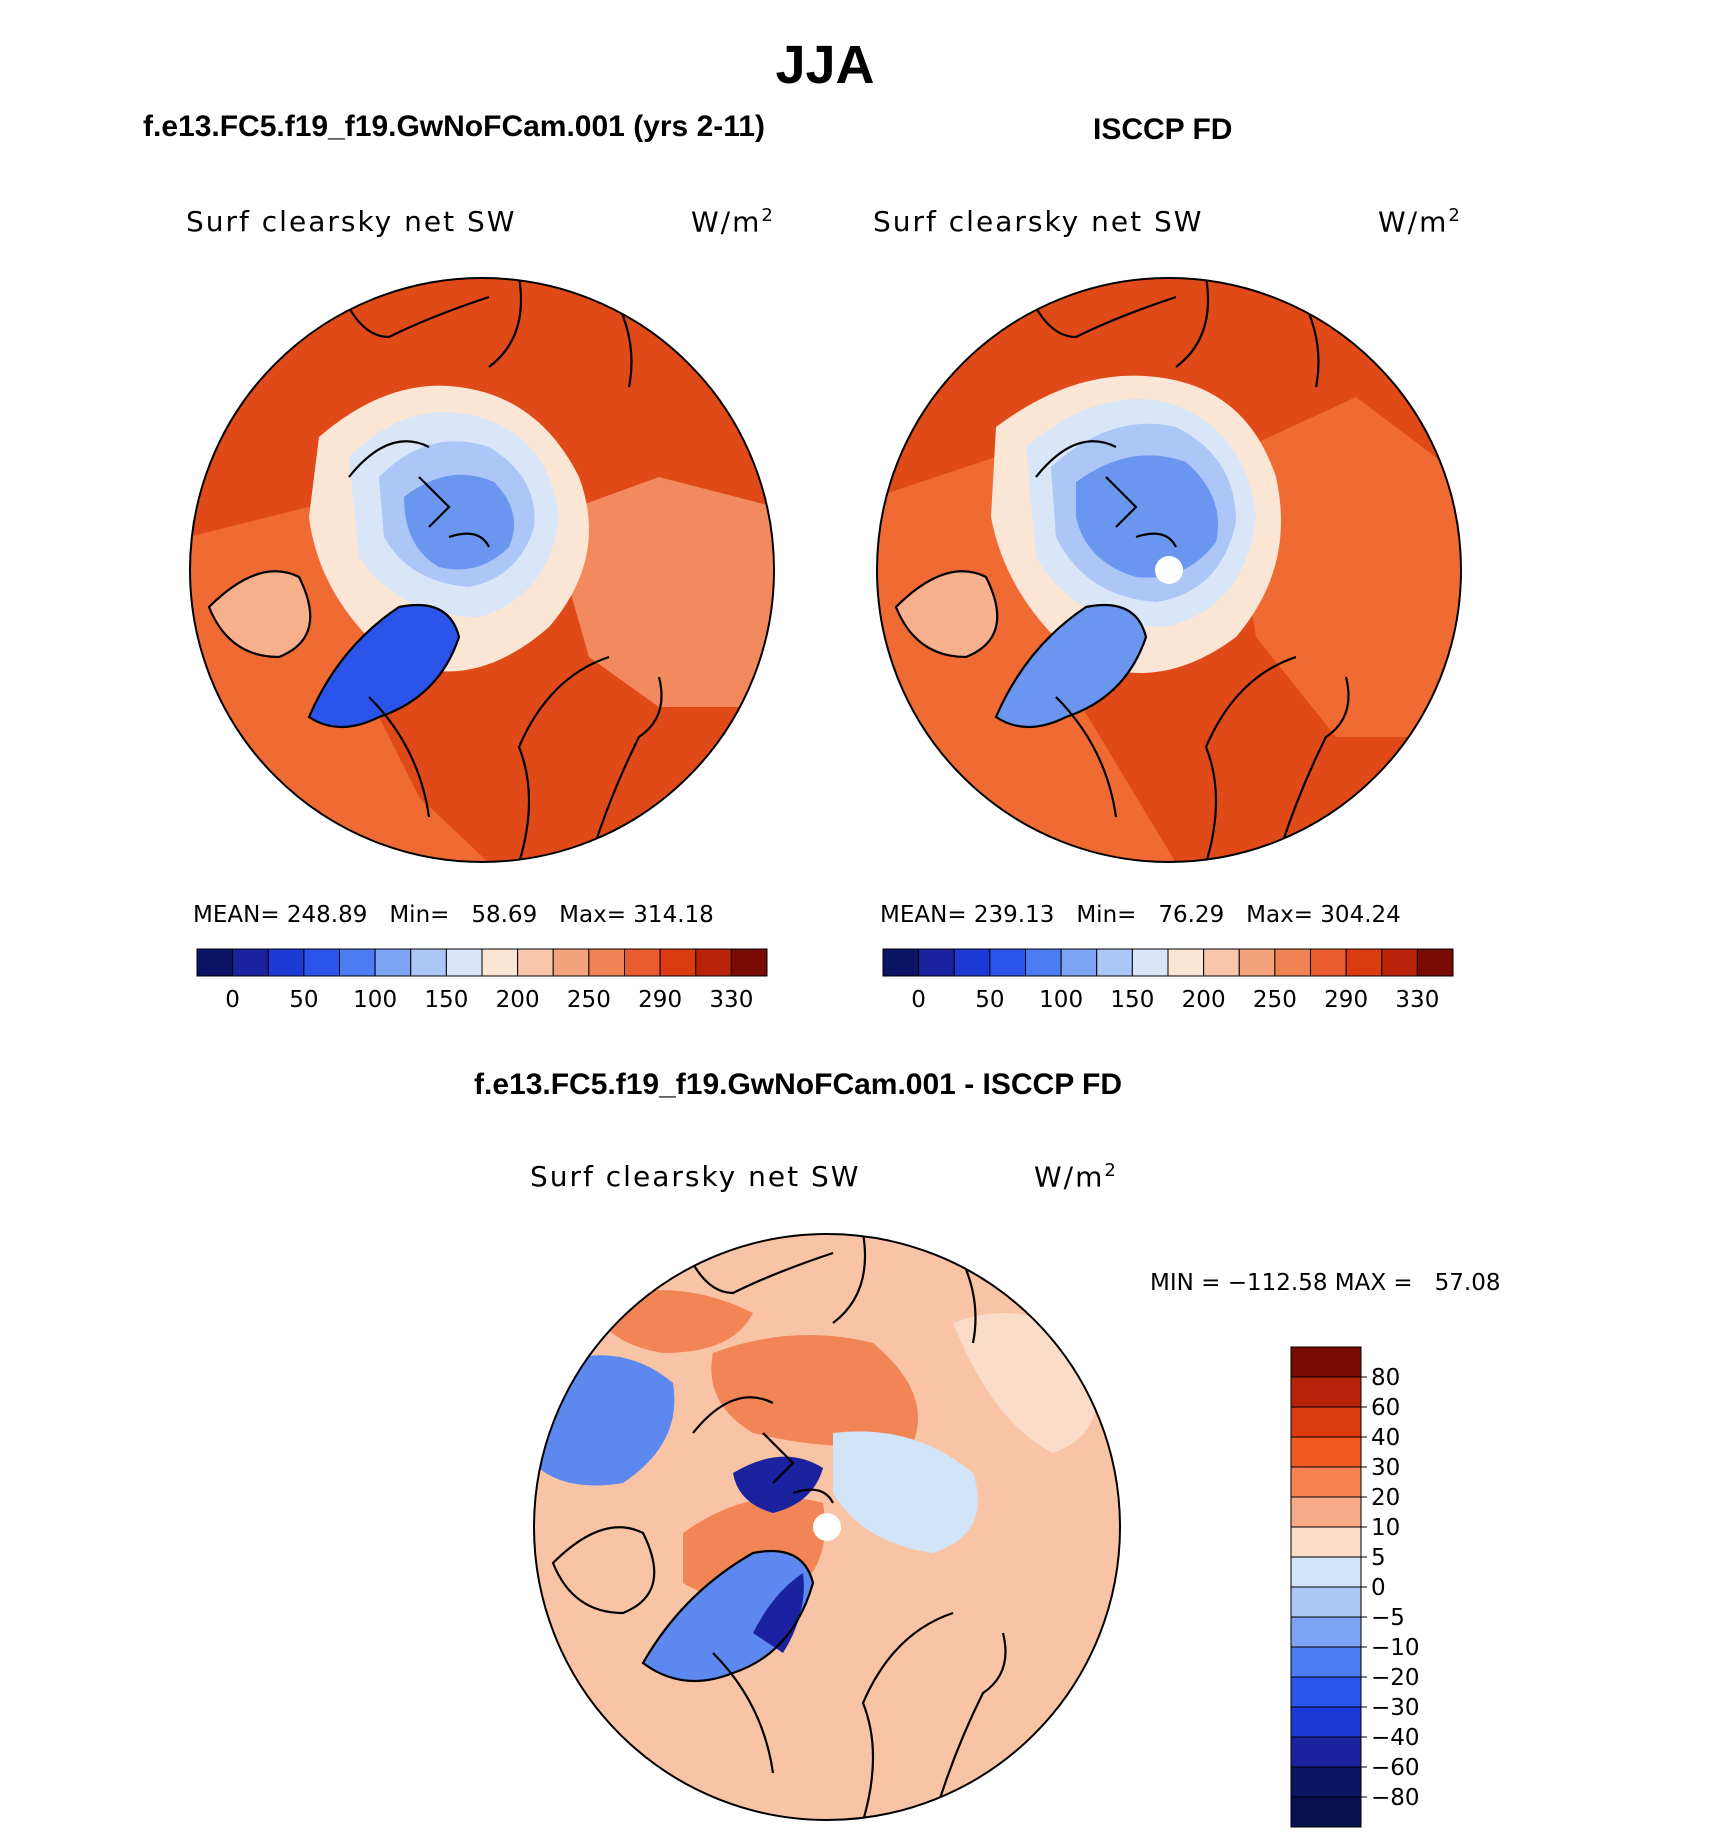 The height and width of the screenshot is (1840, 1710). I want to click on panel3-field-deep-blue, so click(778, 1484).